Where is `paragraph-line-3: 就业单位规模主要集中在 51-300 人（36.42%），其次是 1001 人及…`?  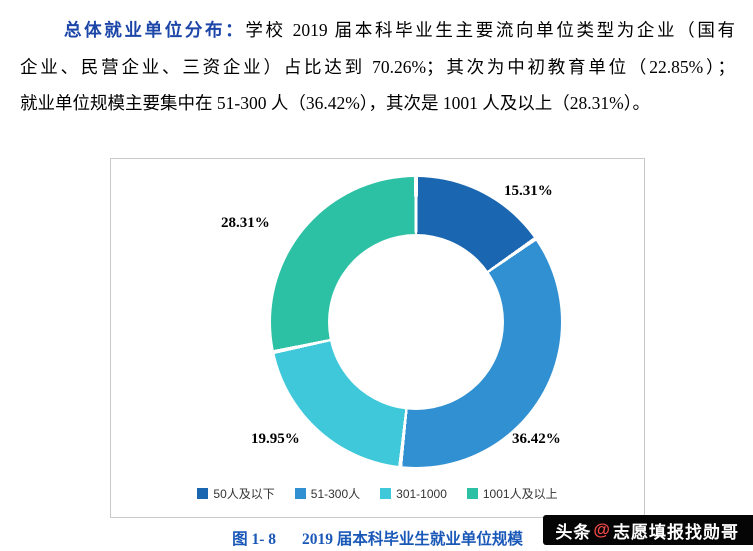 paragraph-line-3: 就业单位规模主要集中在 51-300 人（36.42%），其次是 1001 人及… is located at coordinates (335, 103).